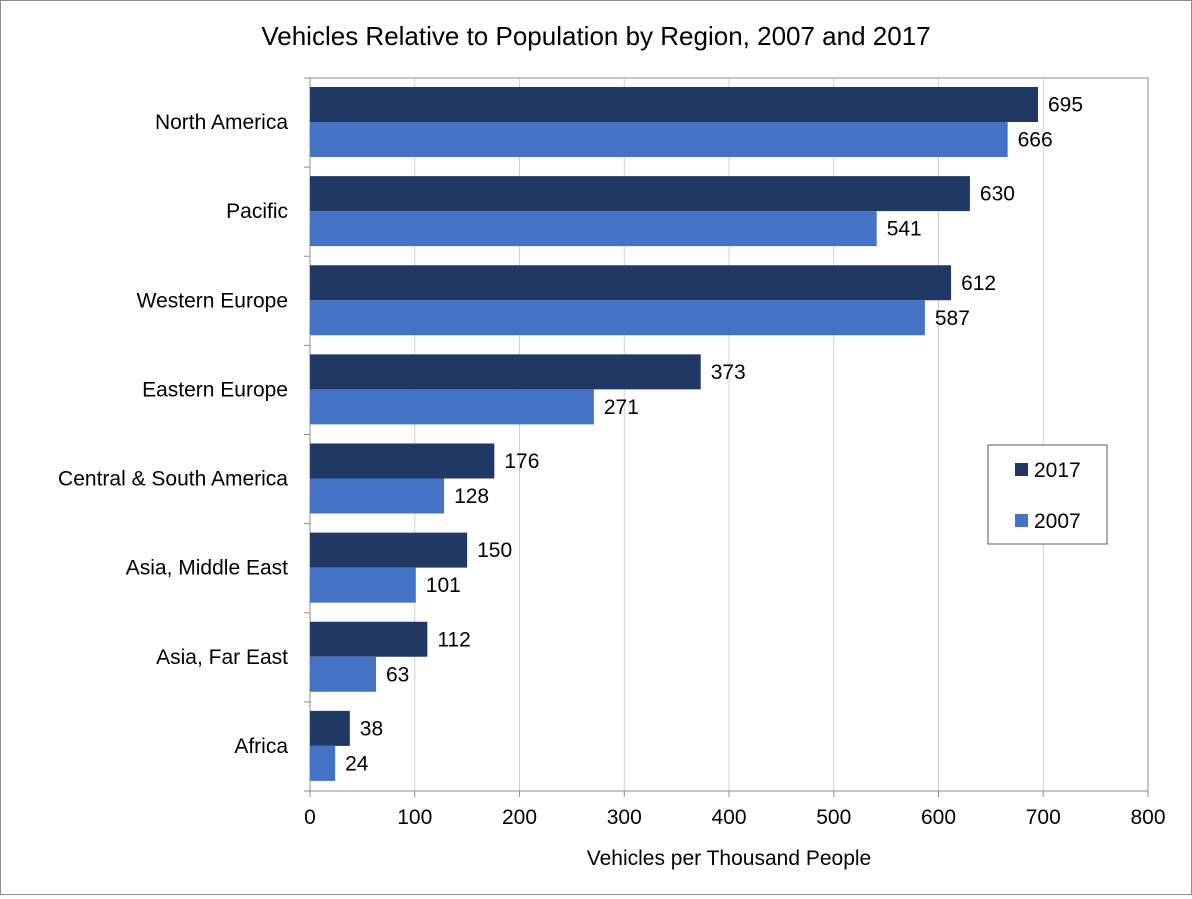  What do you see at coordinates (443, 585) in the screenshot?
I see `data-label: 101` at bounding box center [443, 585].